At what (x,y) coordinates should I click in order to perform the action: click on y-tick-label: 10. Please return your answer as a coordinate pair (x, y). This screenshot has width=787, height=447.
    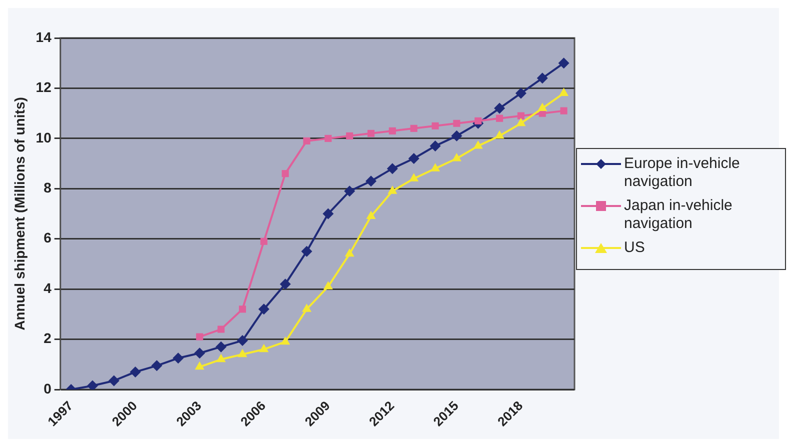
    Looking at the image, I should click on (44, 137).